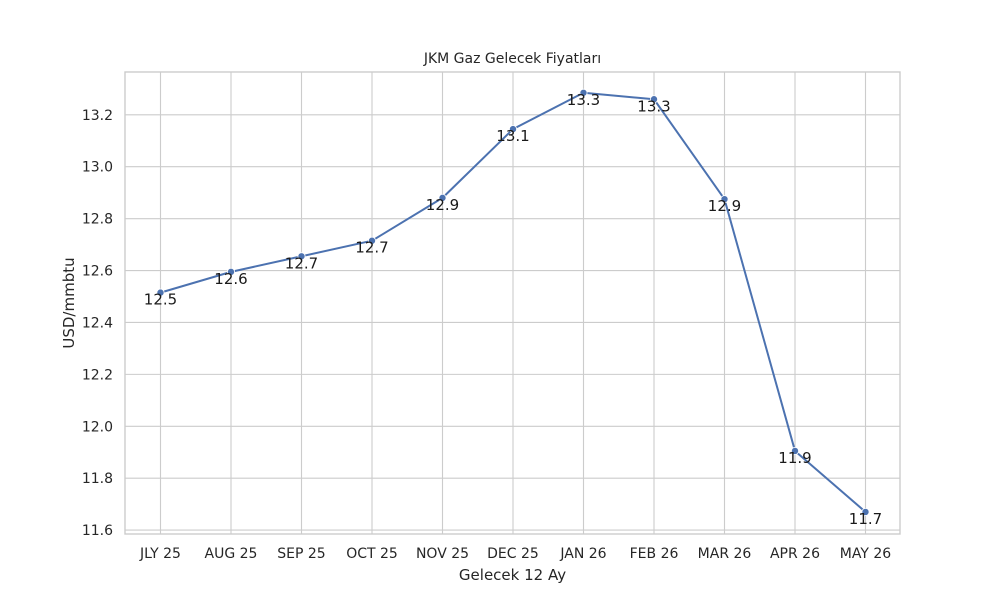 This screenshot has width=1000, height=600. What do you see at coordinates (97, 168) in the screenshot?
I see `y-tick-label: 13.0` at bounding box center [97, 168].